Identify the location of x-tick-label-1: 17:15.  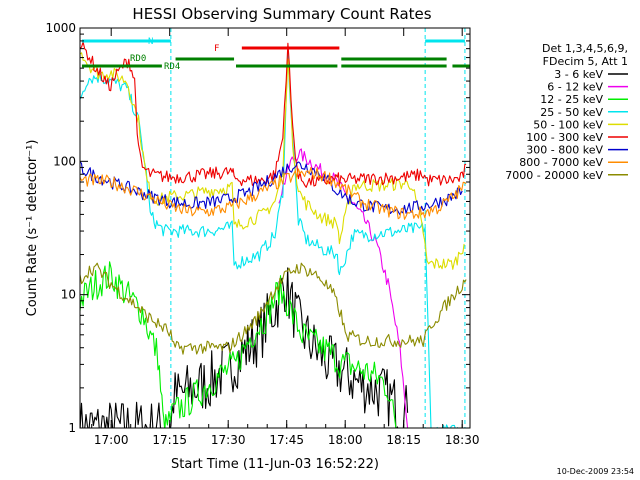
(169, 440).